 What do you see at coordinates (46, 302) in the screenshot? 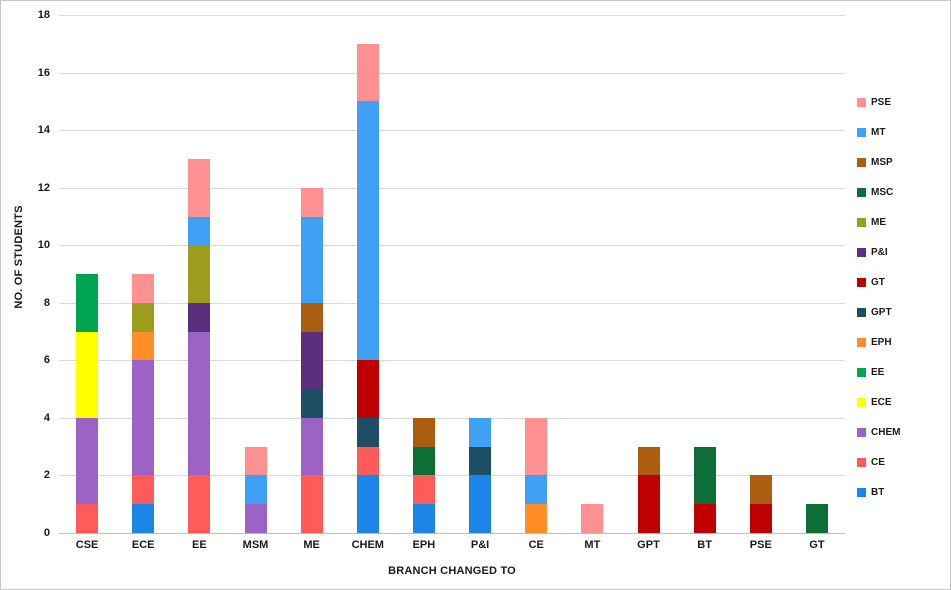
I see `y-axis-tick-label: 8` at bounding box center [46, 302].